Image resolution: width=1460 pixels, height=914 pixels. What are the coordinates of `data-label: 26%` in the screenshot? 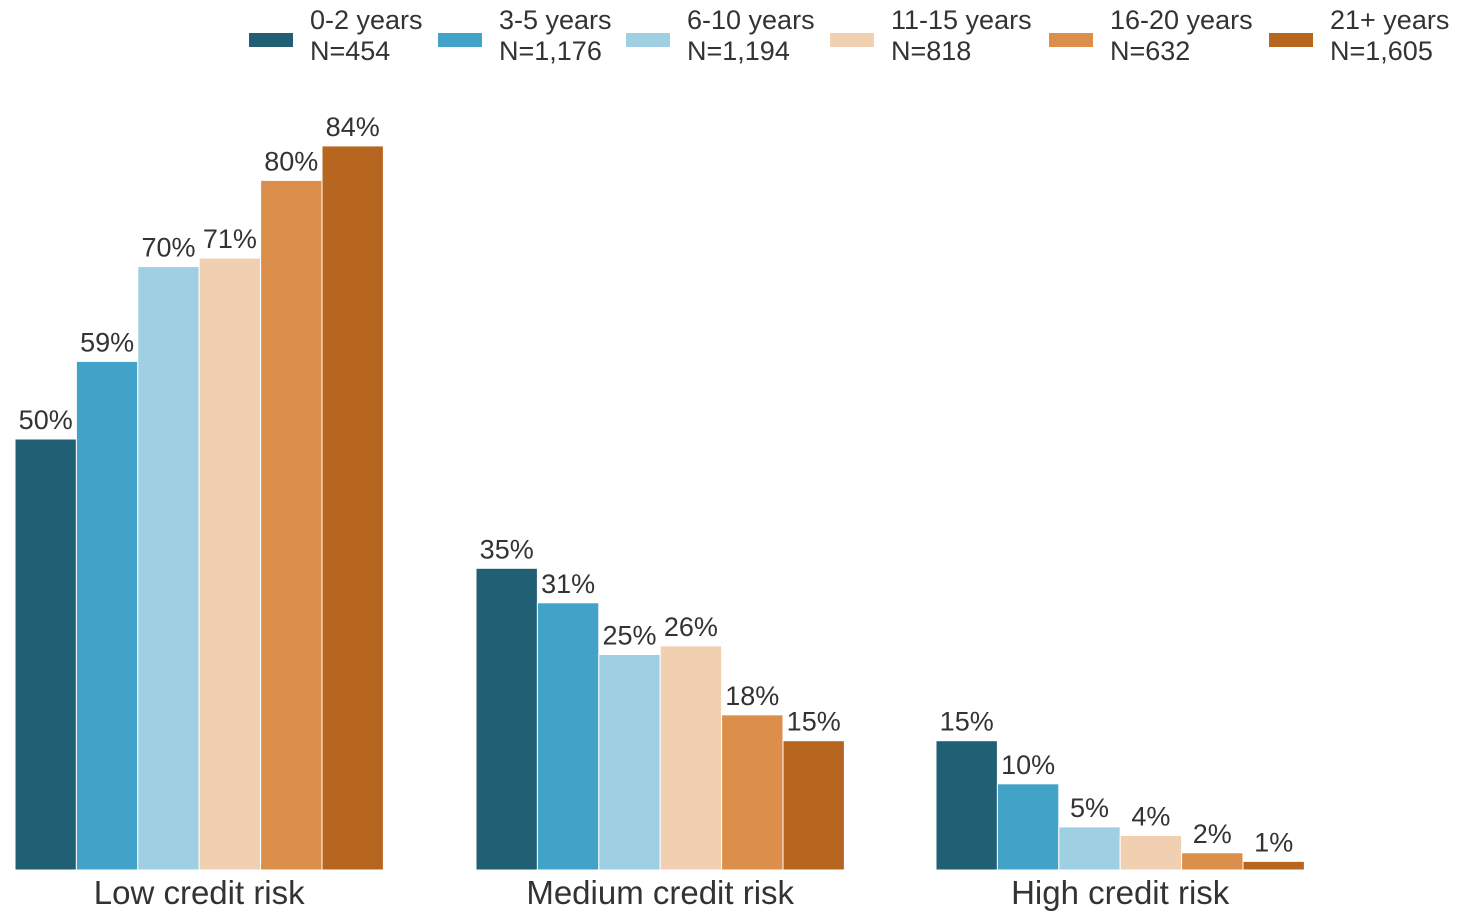 It's located at (691, 627).